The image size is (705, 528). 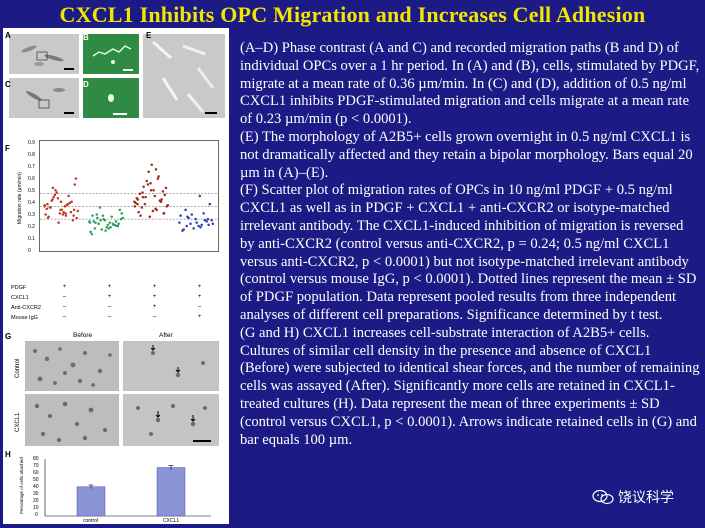 I want to click on panel-g-after-label: After, so click(x=166, y=335).